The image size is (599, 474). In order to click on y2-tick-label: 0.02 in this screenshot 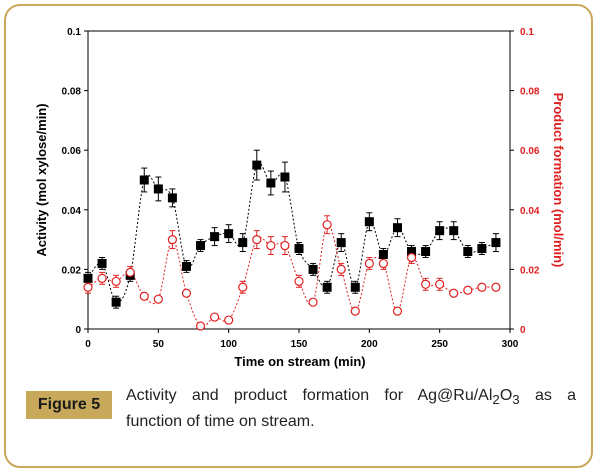, I will do `click(530, 270)`.